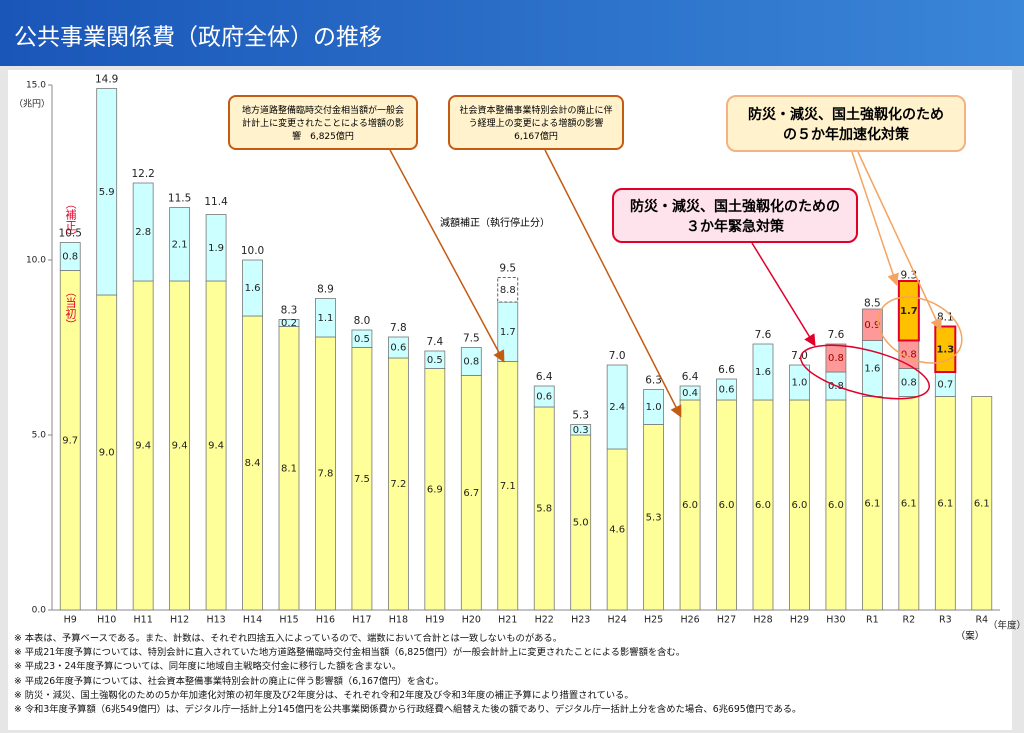 This screenshot has height=733, width=1024. Describe the element at coordinates (512, 33) in the screenshot. I see `title-bar` at that location.